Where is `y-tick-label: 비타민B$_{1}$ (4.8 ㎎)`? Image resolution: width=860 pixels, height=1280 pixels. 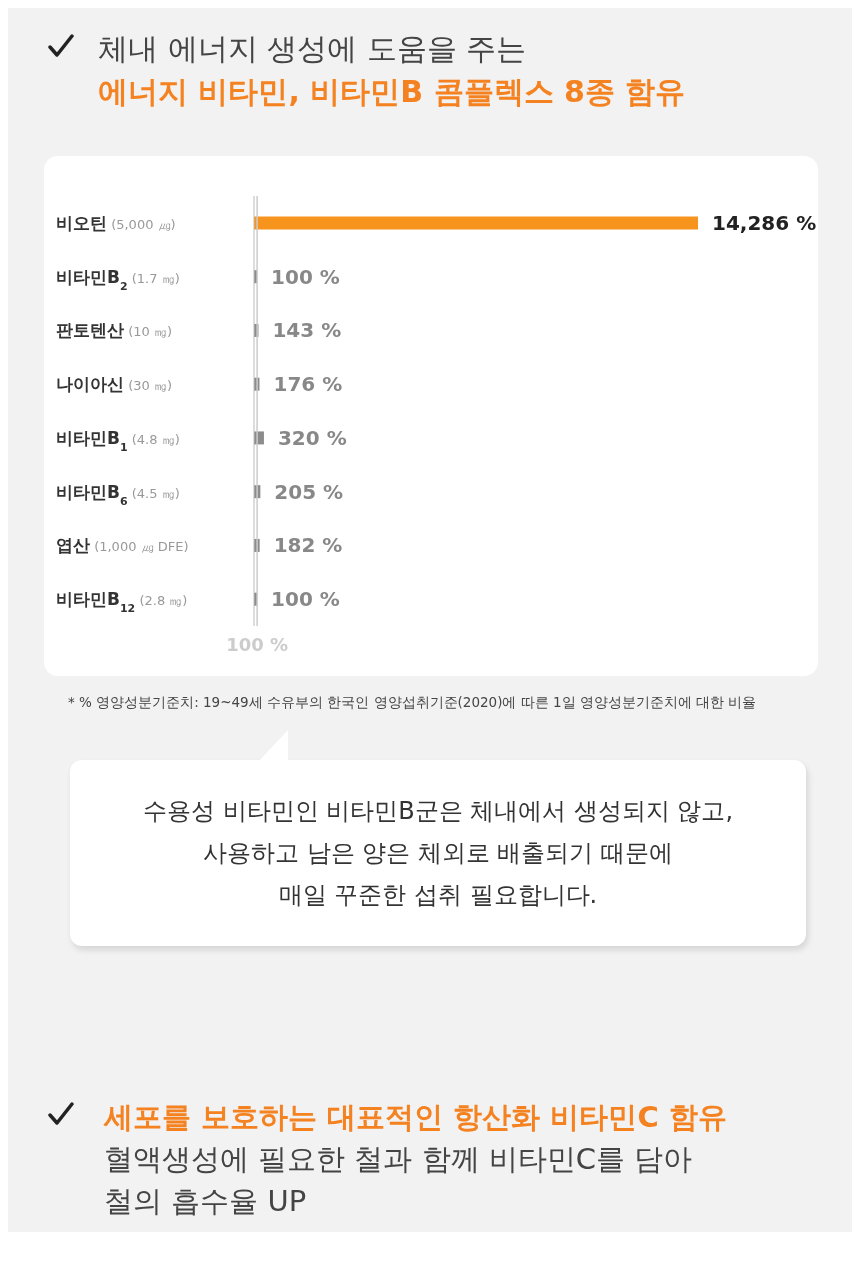
y-tick-label: 비타민B$_{1}$ (4.8 ㎎) is located at coordinates (118, 440).